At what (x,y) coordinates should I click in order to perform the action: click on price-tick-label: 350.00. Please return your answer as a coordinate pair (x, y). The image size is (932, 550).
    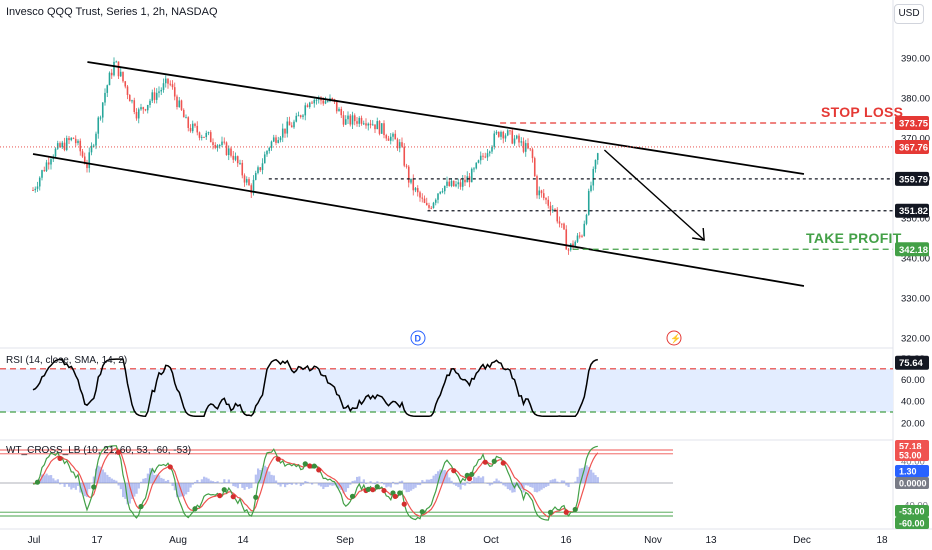
    Looking at the image, I should click on (915, 219).